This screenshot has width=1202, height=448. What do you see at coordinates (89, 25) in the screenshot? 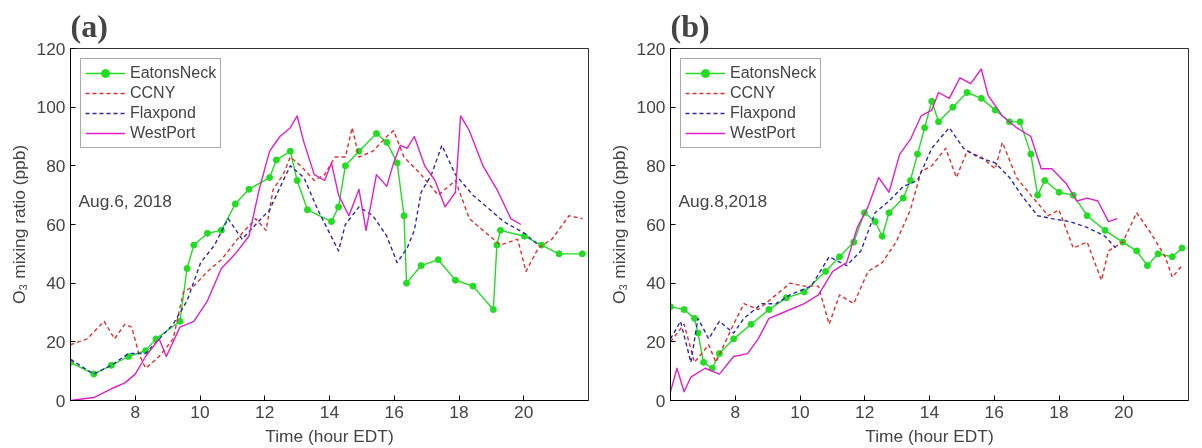
I see `chart-title: (a)` at bounding box center [89, 25].